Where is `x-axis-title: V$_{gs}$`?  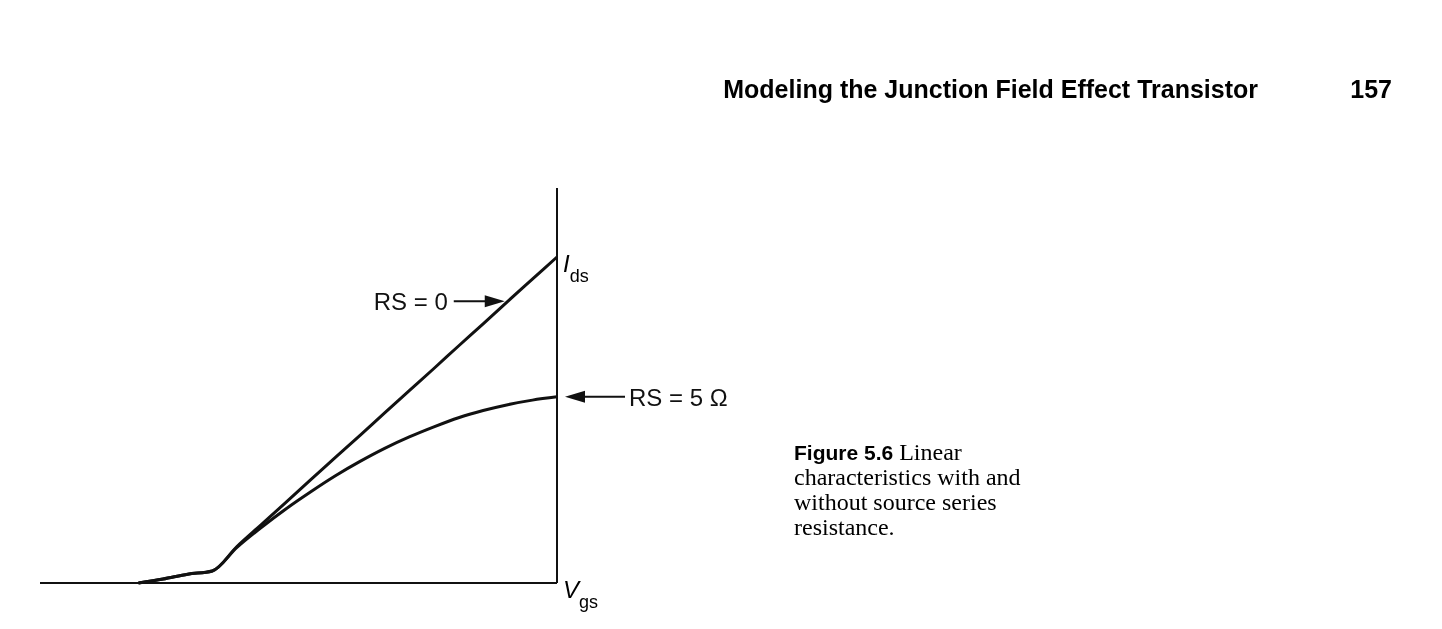 x-axis-title: V$_{gs}$ is located at coordinates (581, 594).